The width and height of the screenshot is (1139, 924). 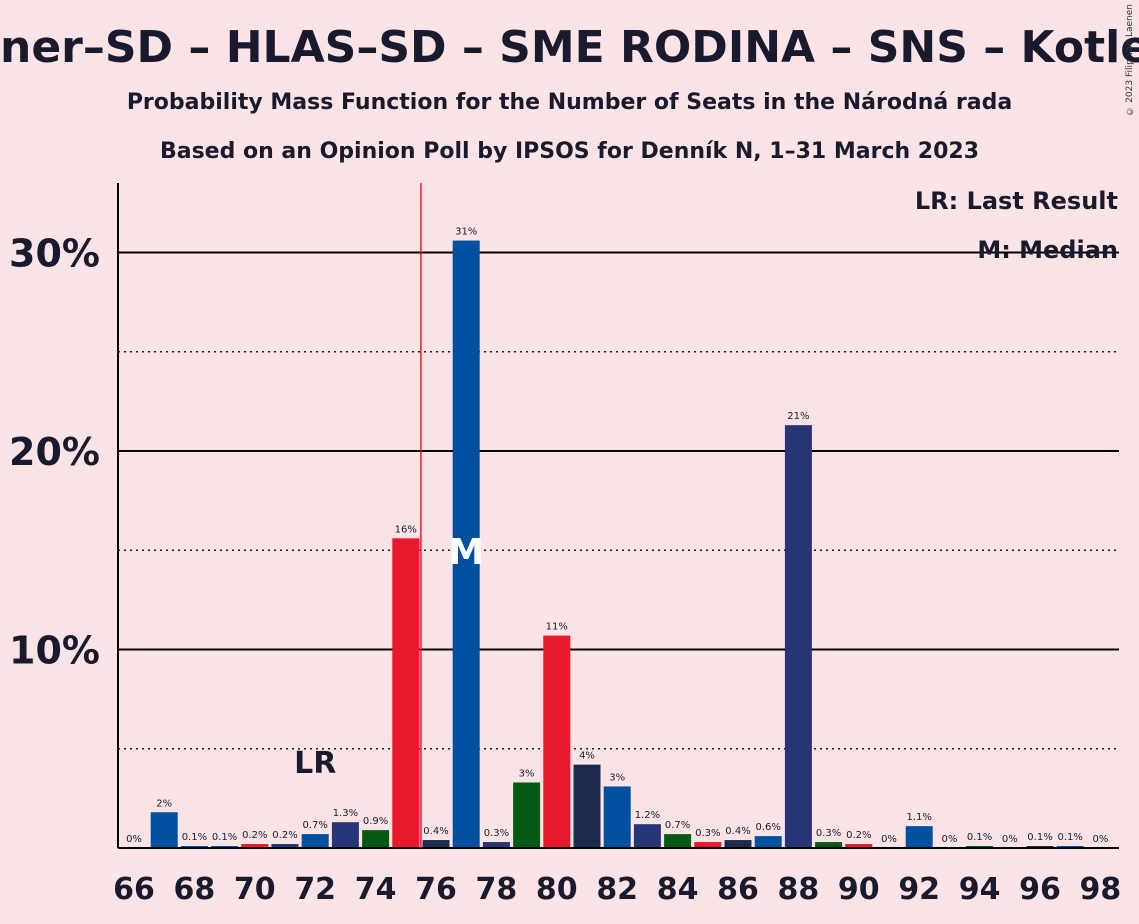 I want to click on x-tick-label: 94, so click(x=980, y=889).